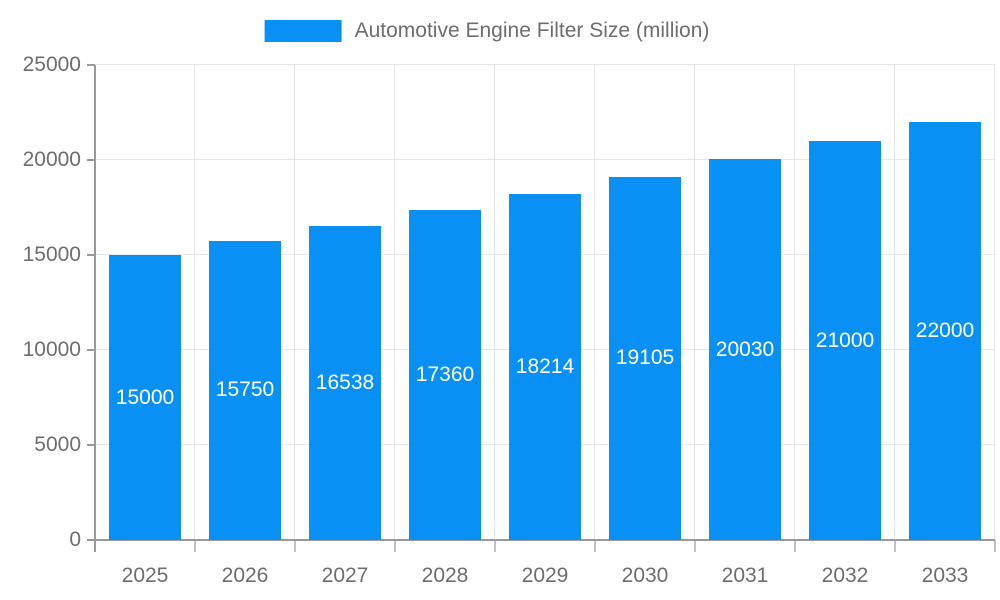  What do you see at coordinates (645, 575) in the screenshot?
I see `x-tick-label: 2030` at bounding box center [645, 575].